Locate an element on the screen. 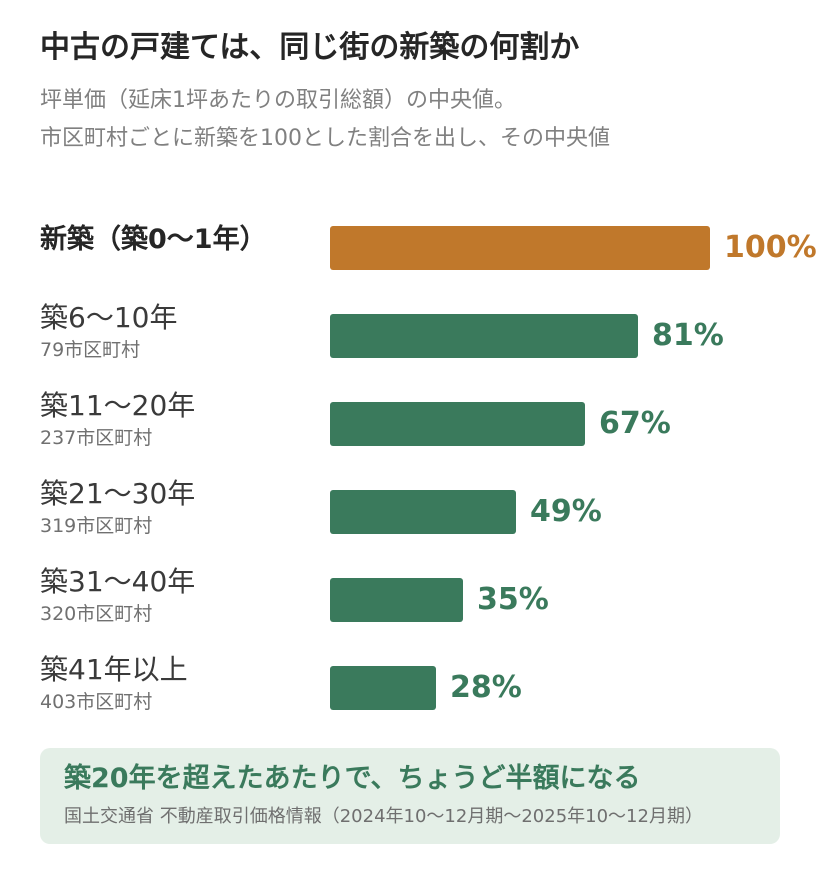 The image size is (820, 888). bar-row: 築31〜40年 320市区町村 35% is located at coordinates (410, 599).